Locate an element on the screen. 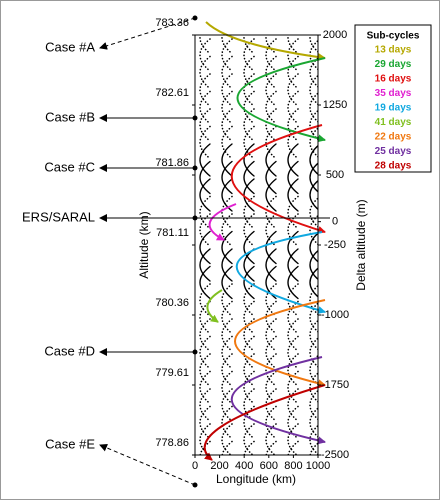 The width and height of the screenshot is (440, 500). y2-tick-label: 1250 is located at coordinates (335, 105).